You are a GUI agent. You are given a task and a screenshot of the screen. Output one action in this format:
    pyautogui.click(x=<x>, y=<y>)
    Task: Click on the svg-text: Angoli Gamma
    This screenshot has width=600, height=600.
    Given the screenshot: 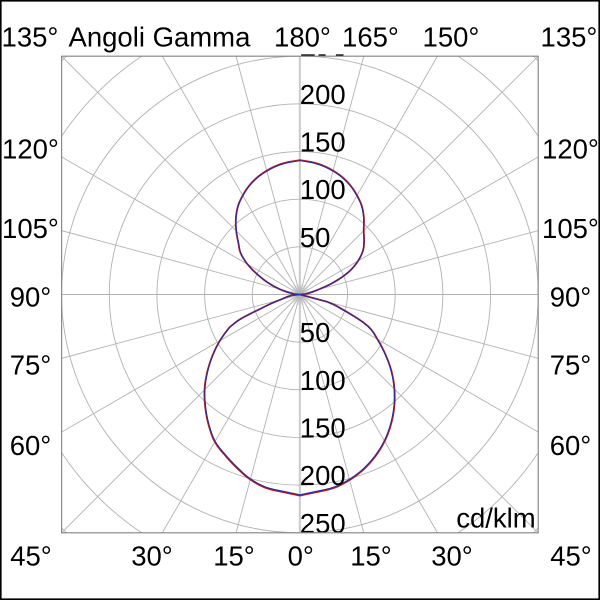 What is the action you would take?
    pyautogui.click(x=160, y=37)
    